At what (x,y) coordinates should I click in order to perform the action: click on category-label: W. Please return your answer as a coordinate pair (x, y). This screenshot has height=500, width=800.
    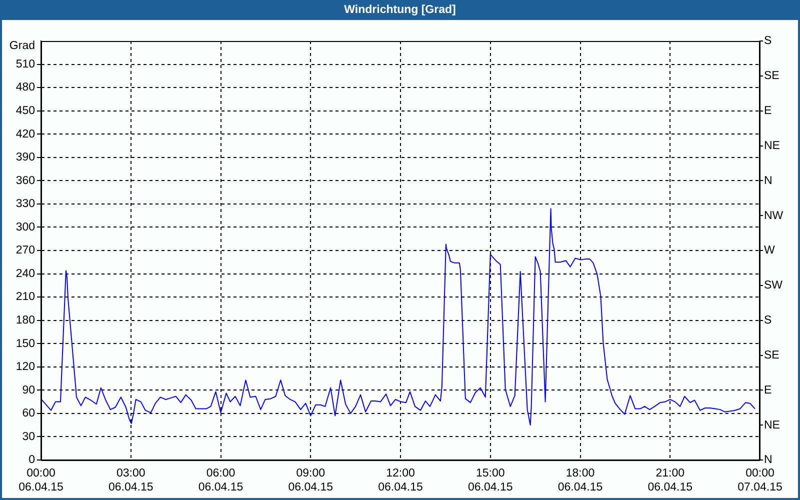
    Looking at the image, I should click on (769, 250).